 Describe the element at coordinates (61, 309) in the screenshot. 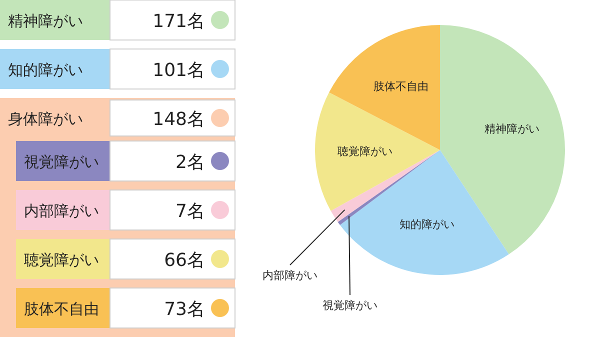

I see `text: 肢体不自由` at that location.